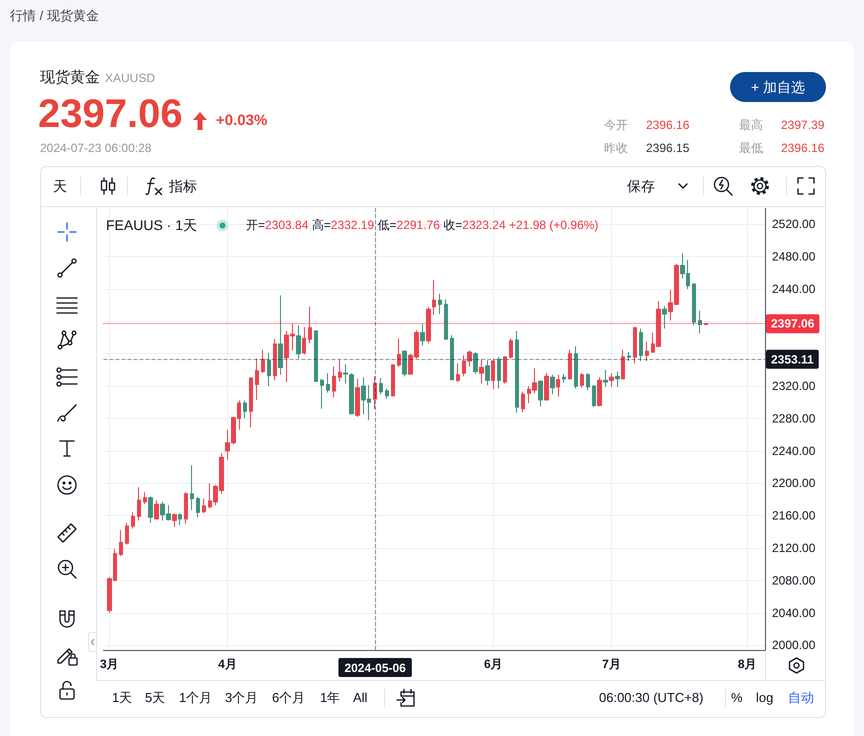 This screenshot has width=864, height=736. Describe the element at coordinates (375, 668) in the screenshot. I see `x-tick-label: 2024-05-06` at that location.